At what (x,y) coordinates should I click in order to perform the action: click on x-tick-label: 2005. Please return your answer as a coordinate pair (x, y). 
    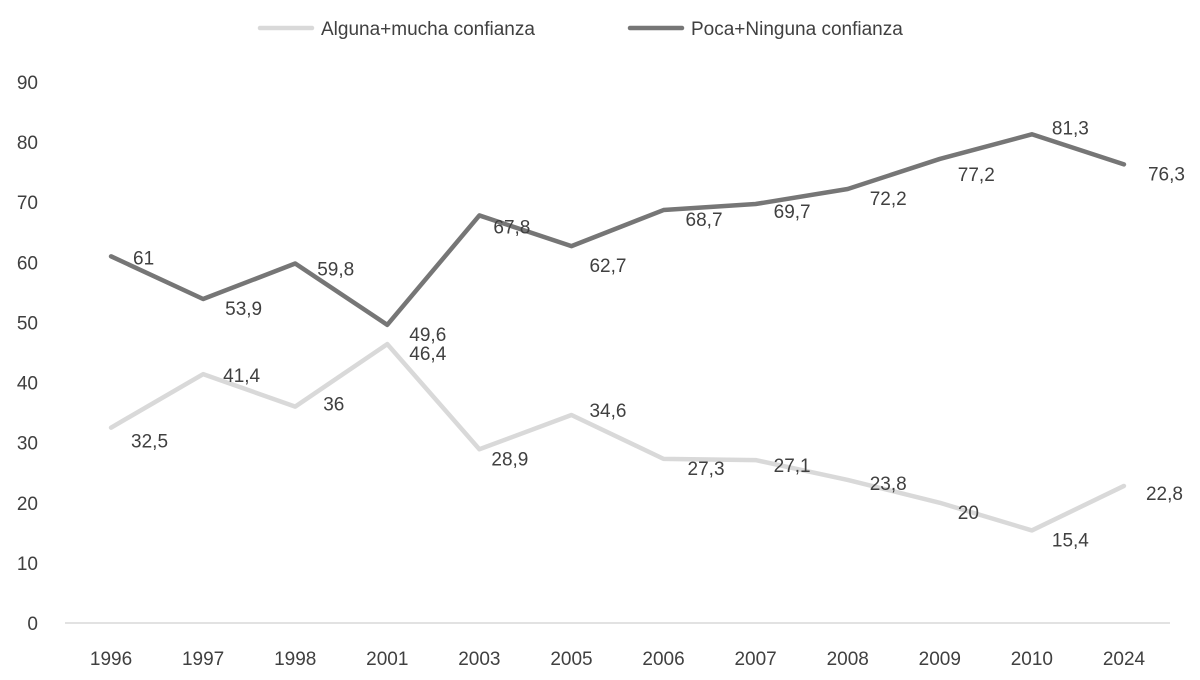
    Looking at the image, I should click on (571, 659).